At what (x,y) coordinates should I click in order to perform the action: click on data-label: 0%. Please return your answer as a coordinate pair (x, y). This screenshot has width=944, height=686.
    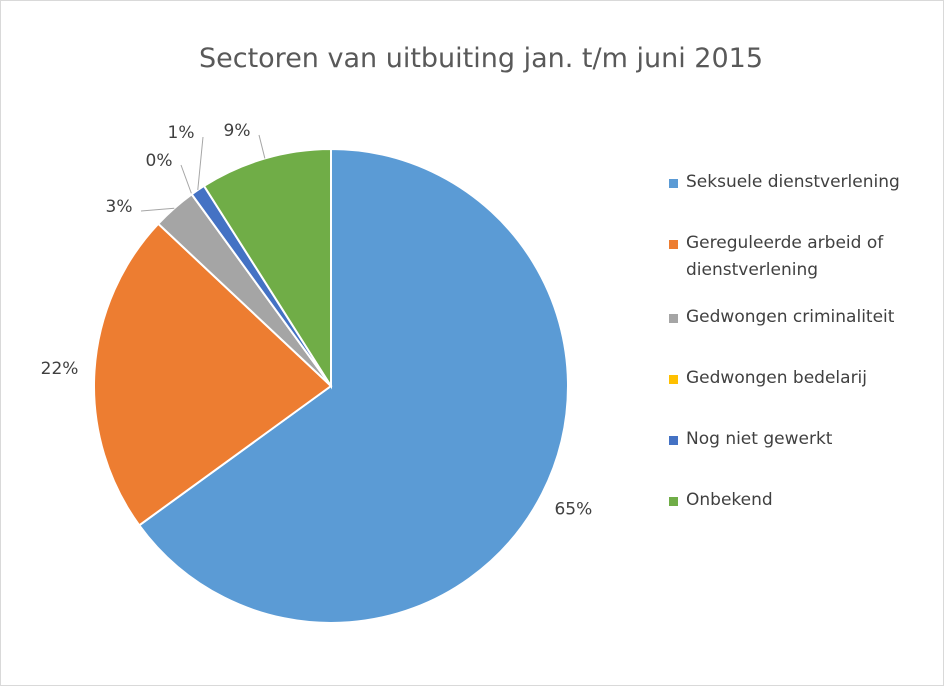
    Looking at the image, I should click on (159, 161).